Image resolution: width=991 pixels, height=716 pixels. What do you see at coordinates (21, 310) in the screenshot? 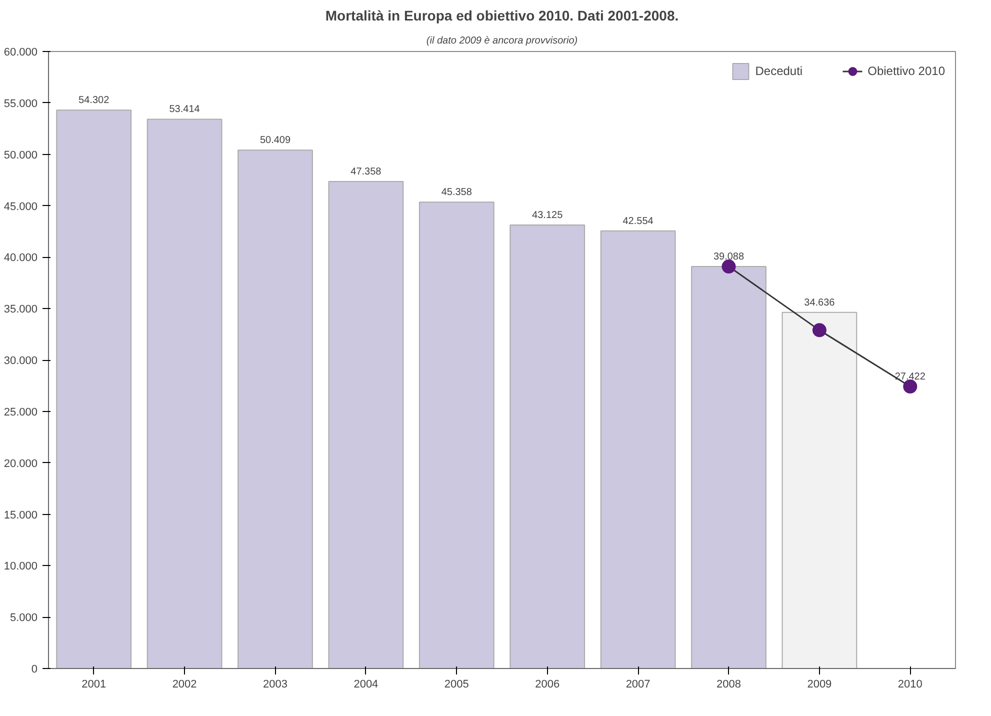
I see `y-tick-label: 35.000` at bounding box center [21, 310].